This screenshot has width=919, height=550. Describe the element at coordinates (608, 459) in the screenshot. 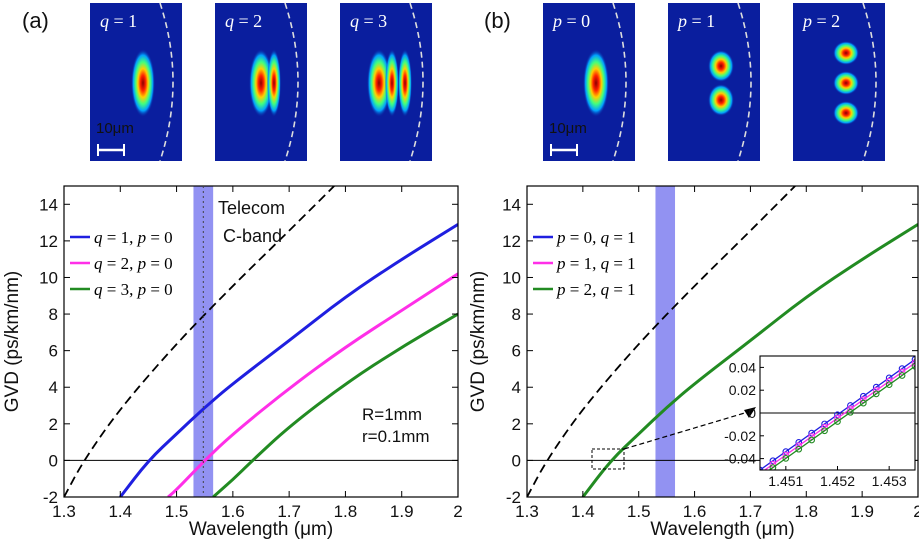

I see `zoom-box` at that location.